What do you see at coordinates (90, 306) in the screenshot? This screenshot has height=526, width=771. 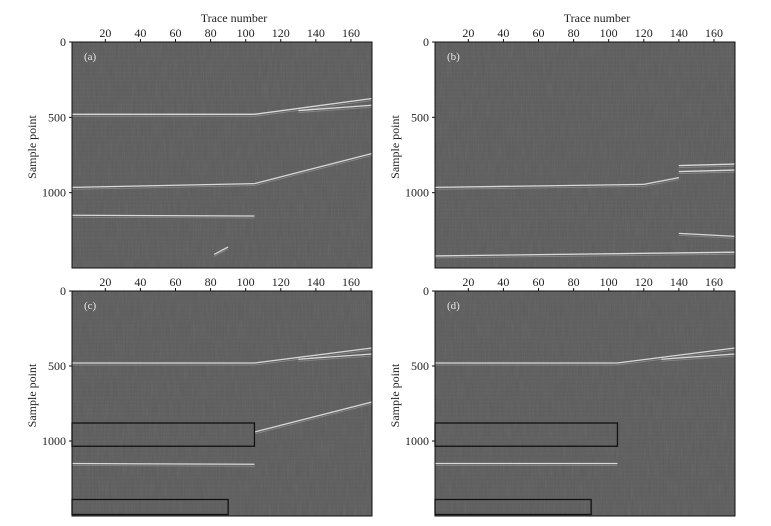 I see `panel-label: (c)` at bounding box center [90, 306].